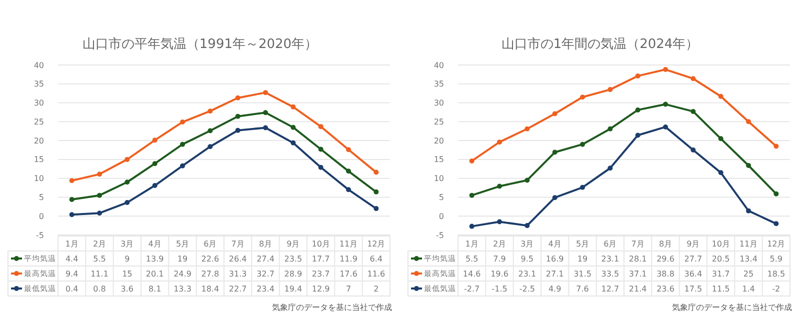 The image size is (800, 330). Describe the element at coordinates (693, 289) in the screenshot. I see `data-label: 17.5` at that location.